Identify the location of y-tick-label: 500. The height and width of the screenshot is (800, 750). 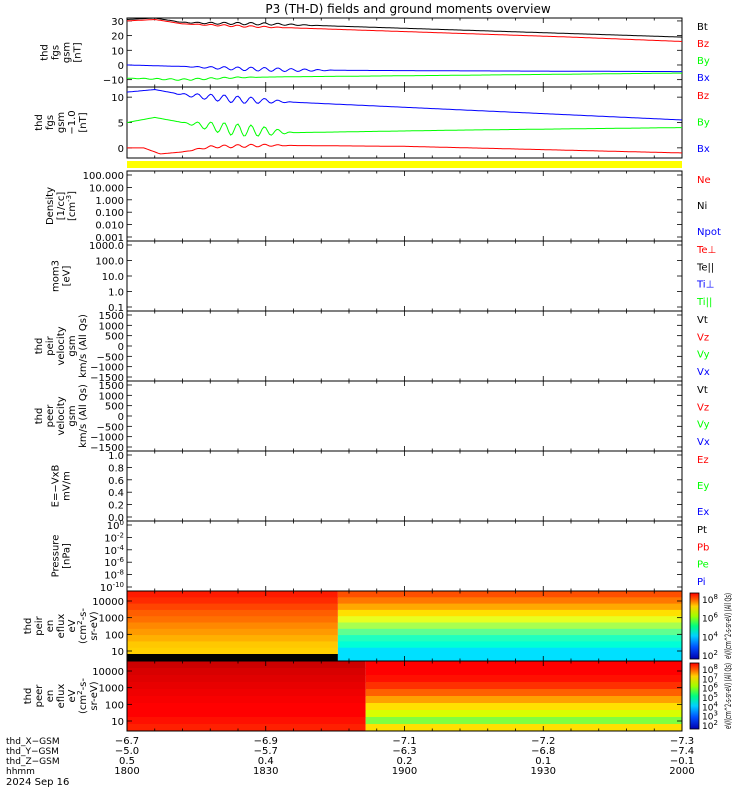
(114, 407).